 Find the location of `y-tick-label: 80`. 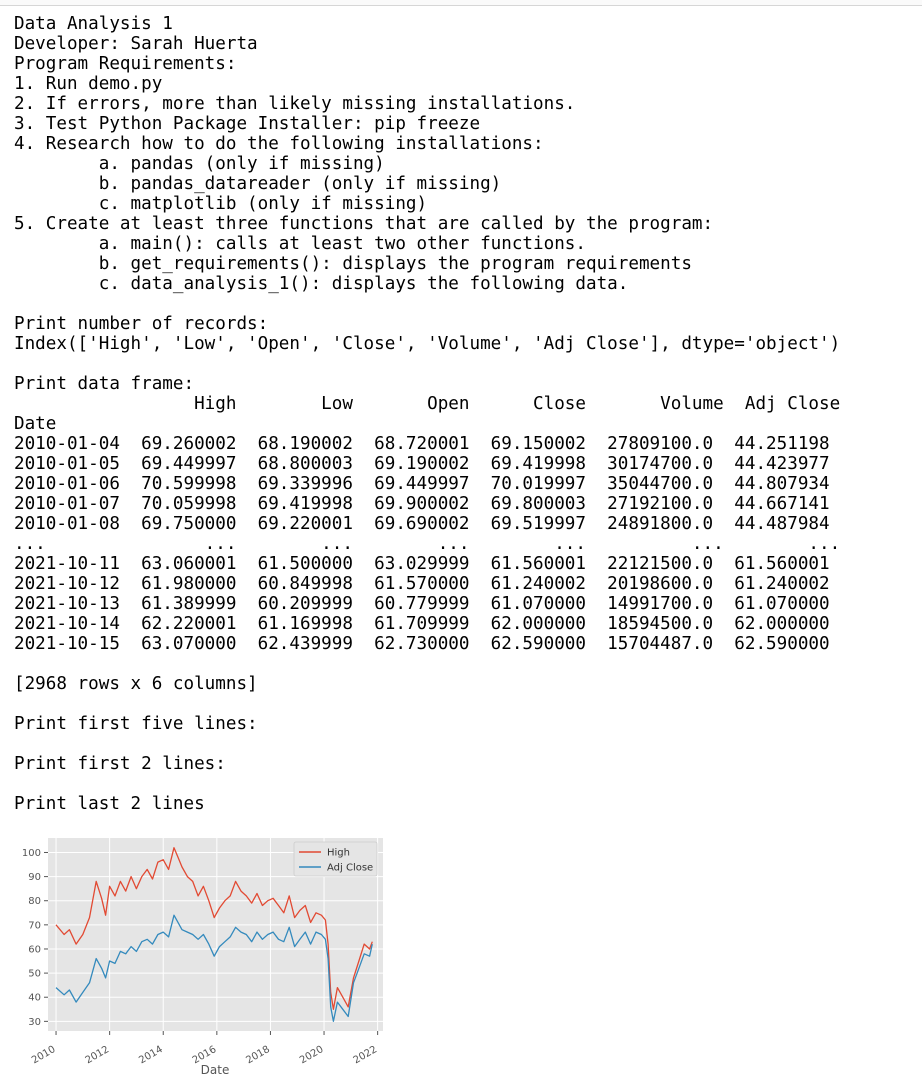

y-tick-label: 80 is located at coordinates (34, 901).